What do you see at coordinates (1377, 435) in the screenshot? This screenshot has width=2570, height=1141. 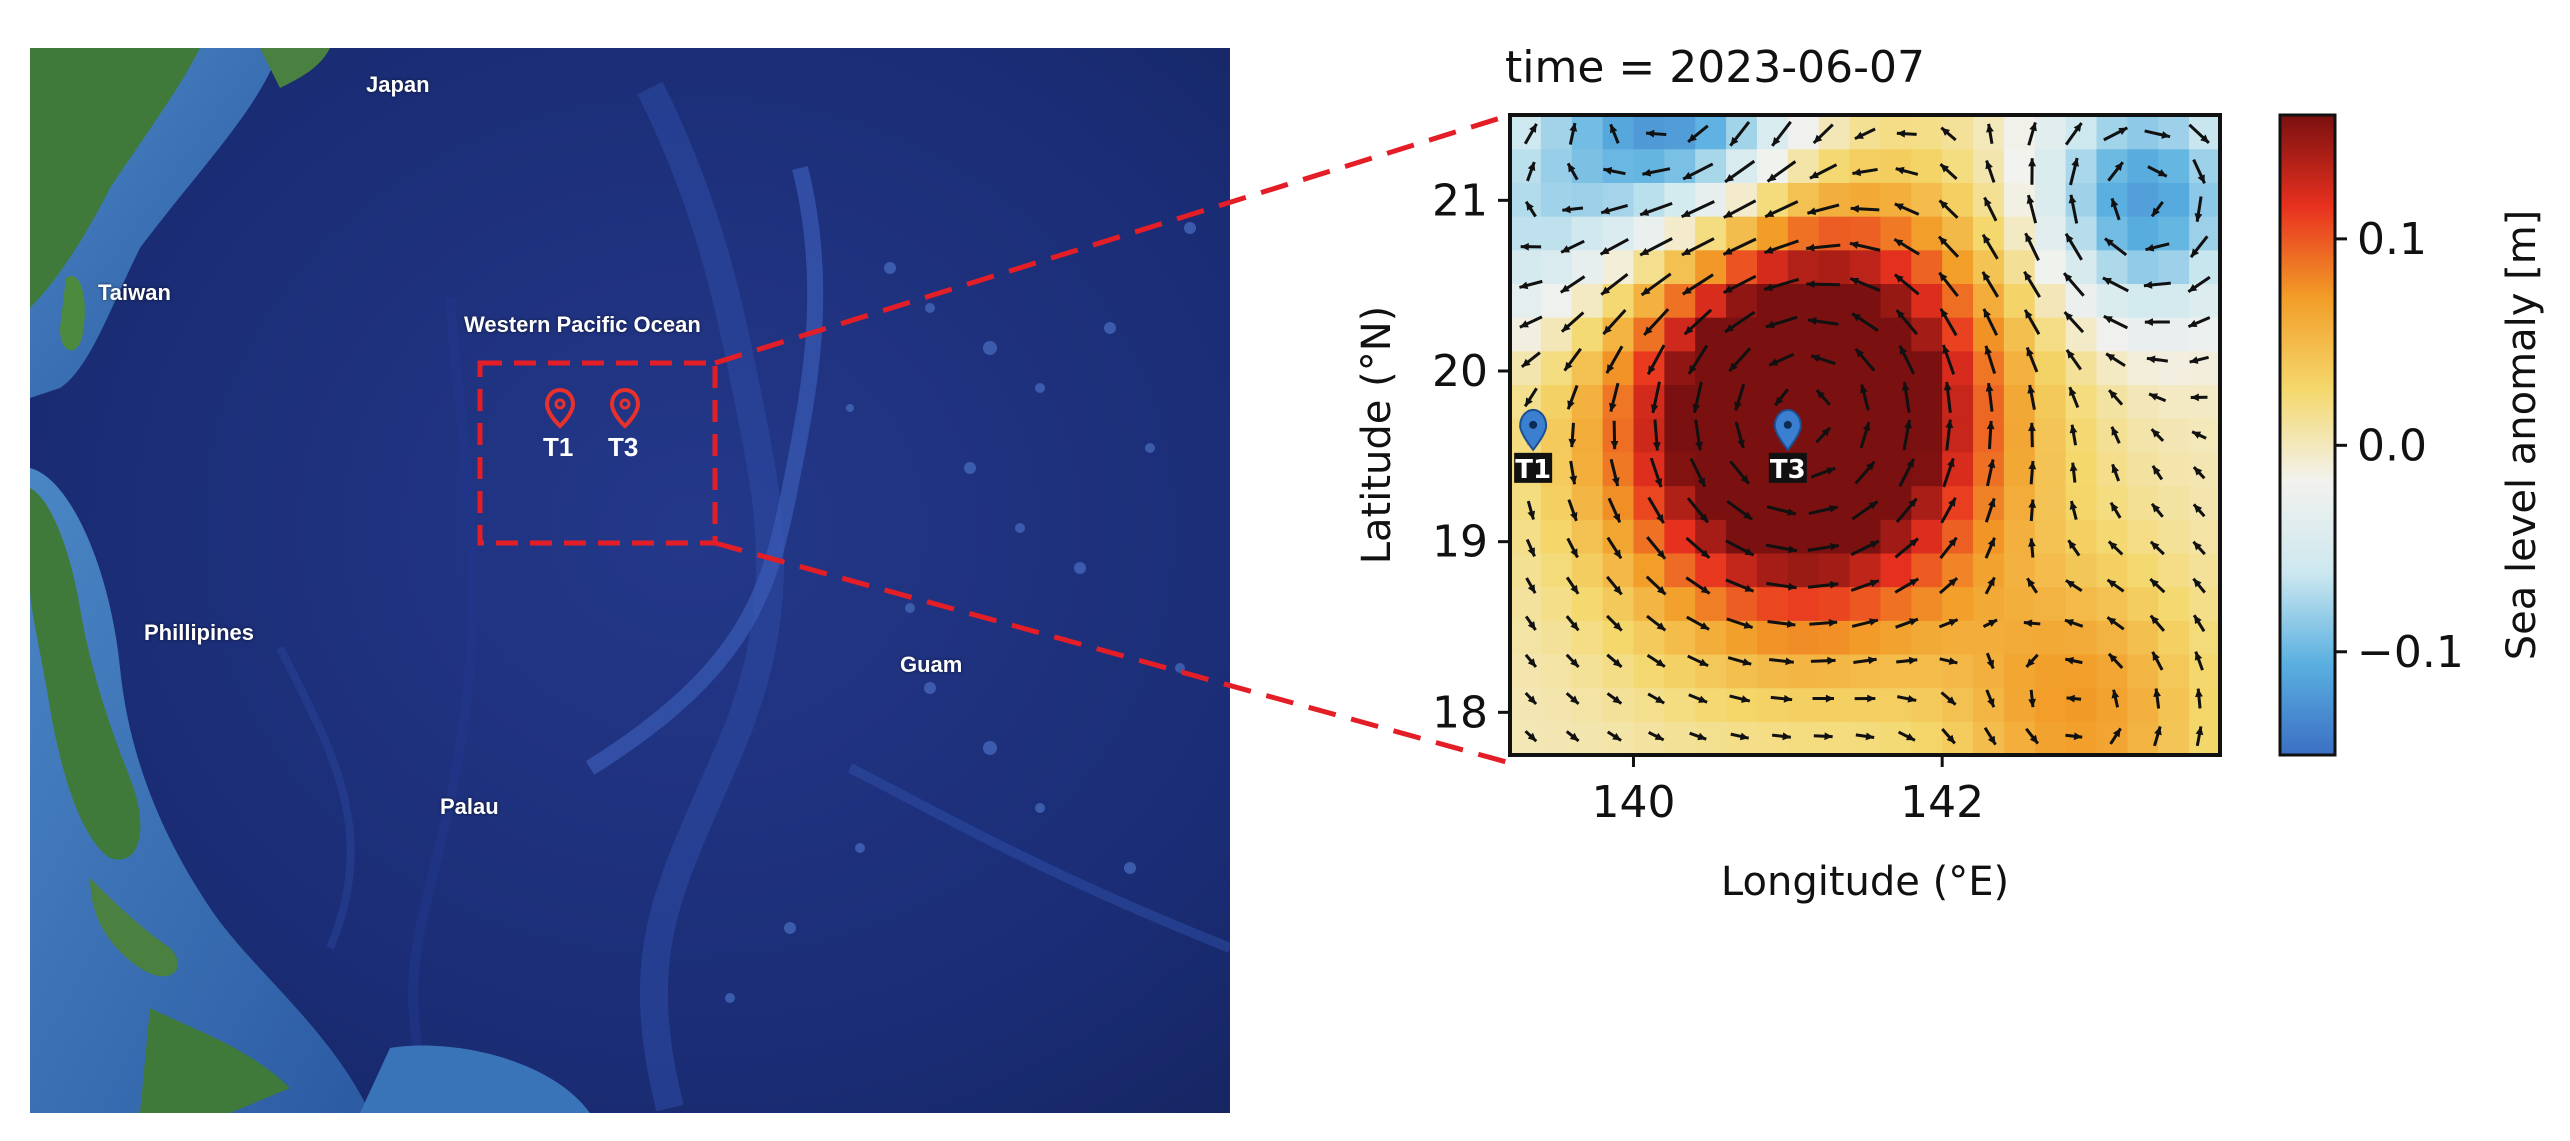 I see `y-axis-label: Latitude (°N)` at bounding box center [1377, 435].